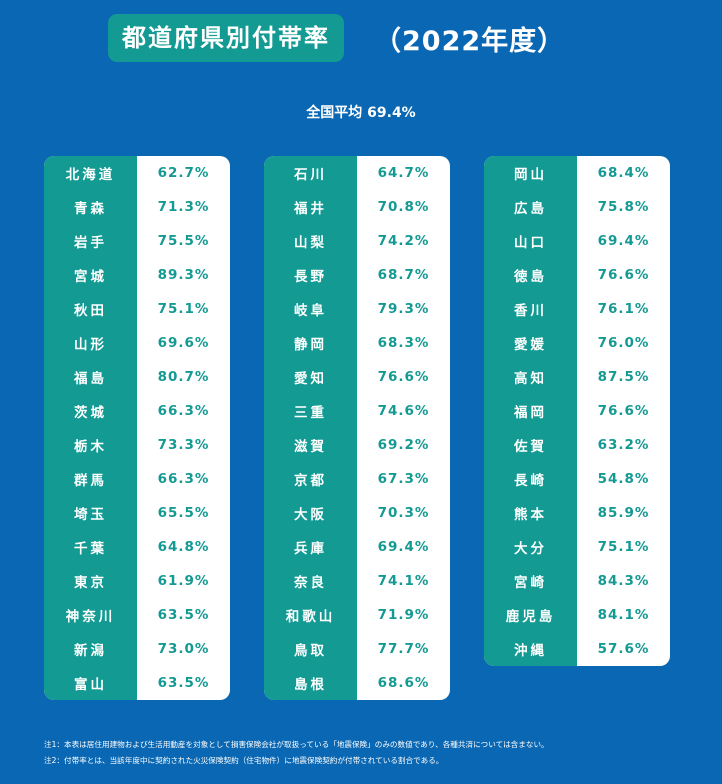 The height and width of the screenshot is (784, 722). Describe the element at coordinates (403, 581) in the screenshot. I see `rate-value: 74.1%` at that location.